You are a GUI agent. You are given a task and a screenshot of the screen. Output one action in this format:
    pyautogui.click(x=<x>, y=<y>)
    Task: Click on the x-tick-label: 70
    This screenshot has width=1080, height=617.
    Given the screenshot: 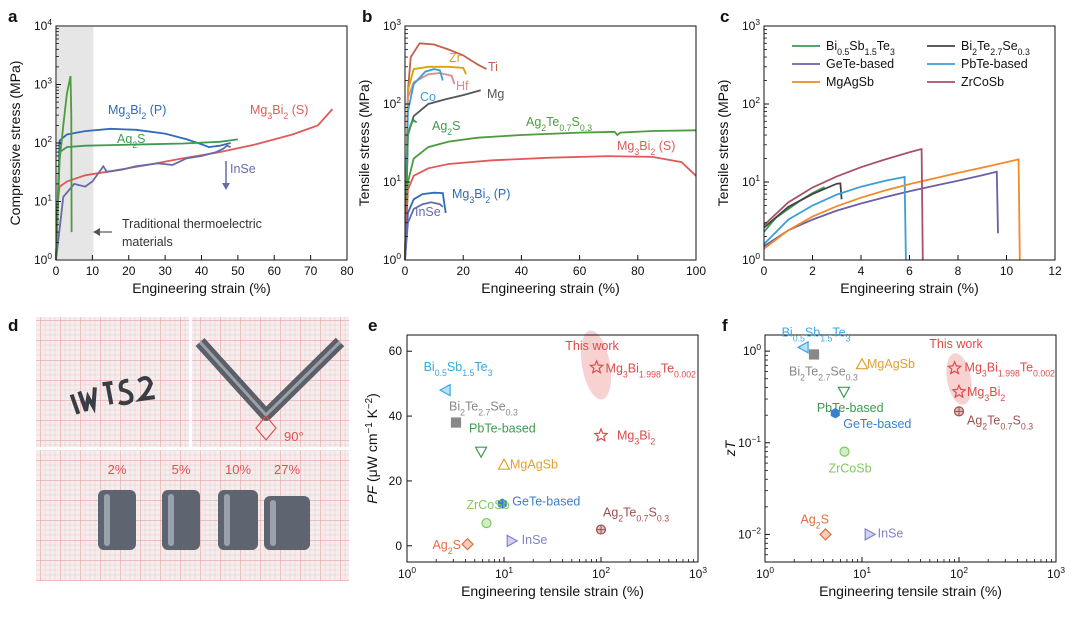 What is the action you would take?
    pyautogui.click(x=311, y=271)
    